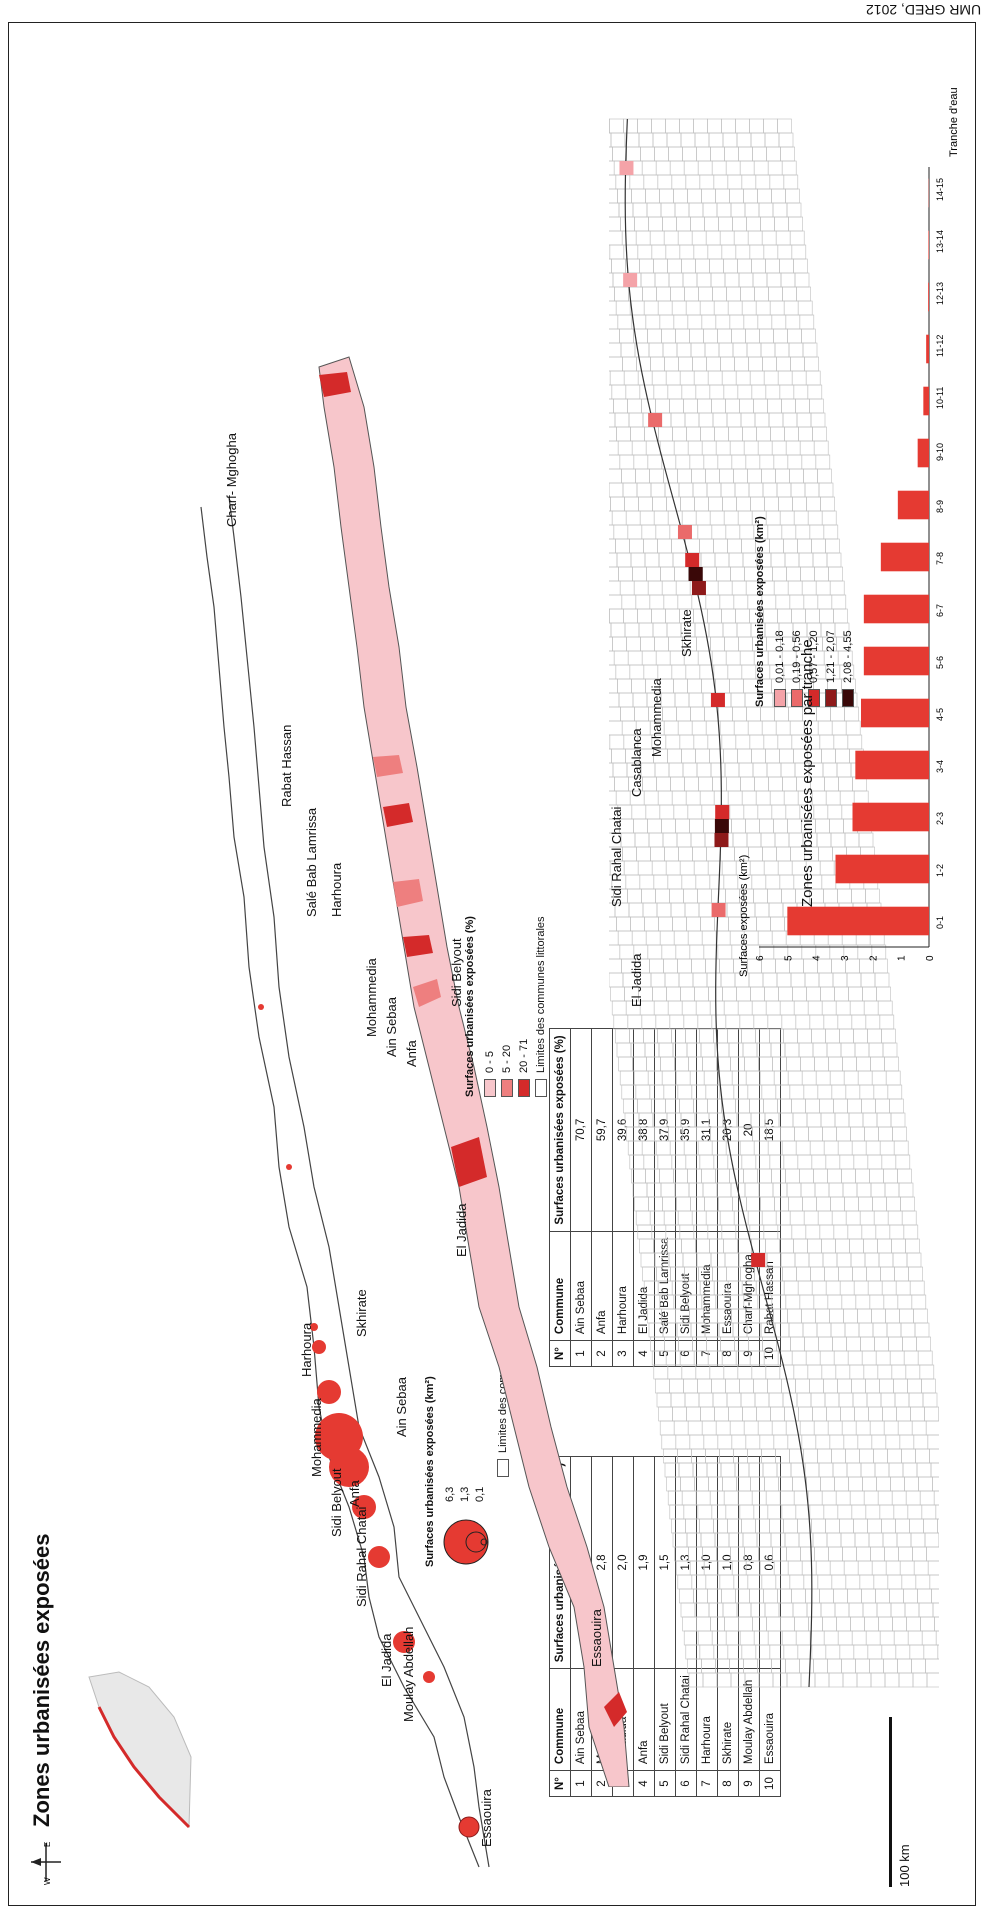  I want to click on map2-legend-item: Limites des communes littorales, so click(541, 1006).